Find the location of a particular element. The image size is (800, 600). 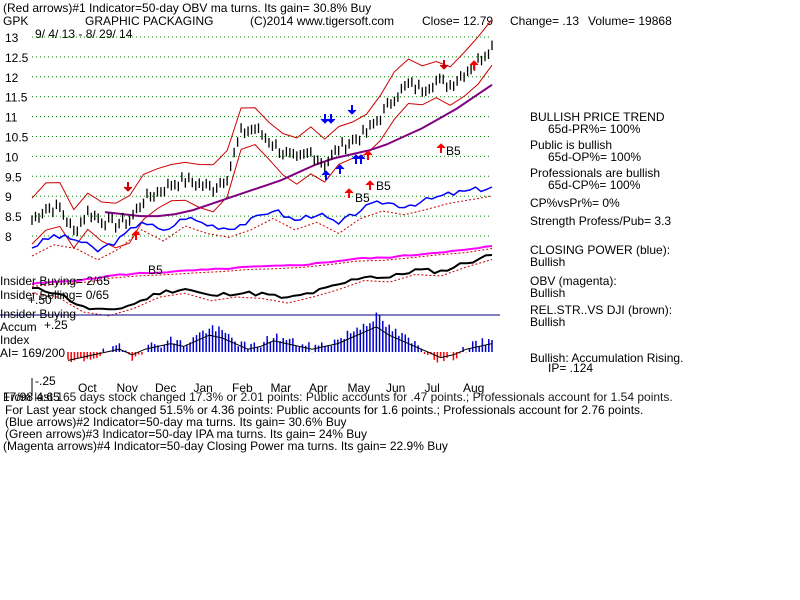

y-tick-label: 11 is located at coordinates (11, 118).